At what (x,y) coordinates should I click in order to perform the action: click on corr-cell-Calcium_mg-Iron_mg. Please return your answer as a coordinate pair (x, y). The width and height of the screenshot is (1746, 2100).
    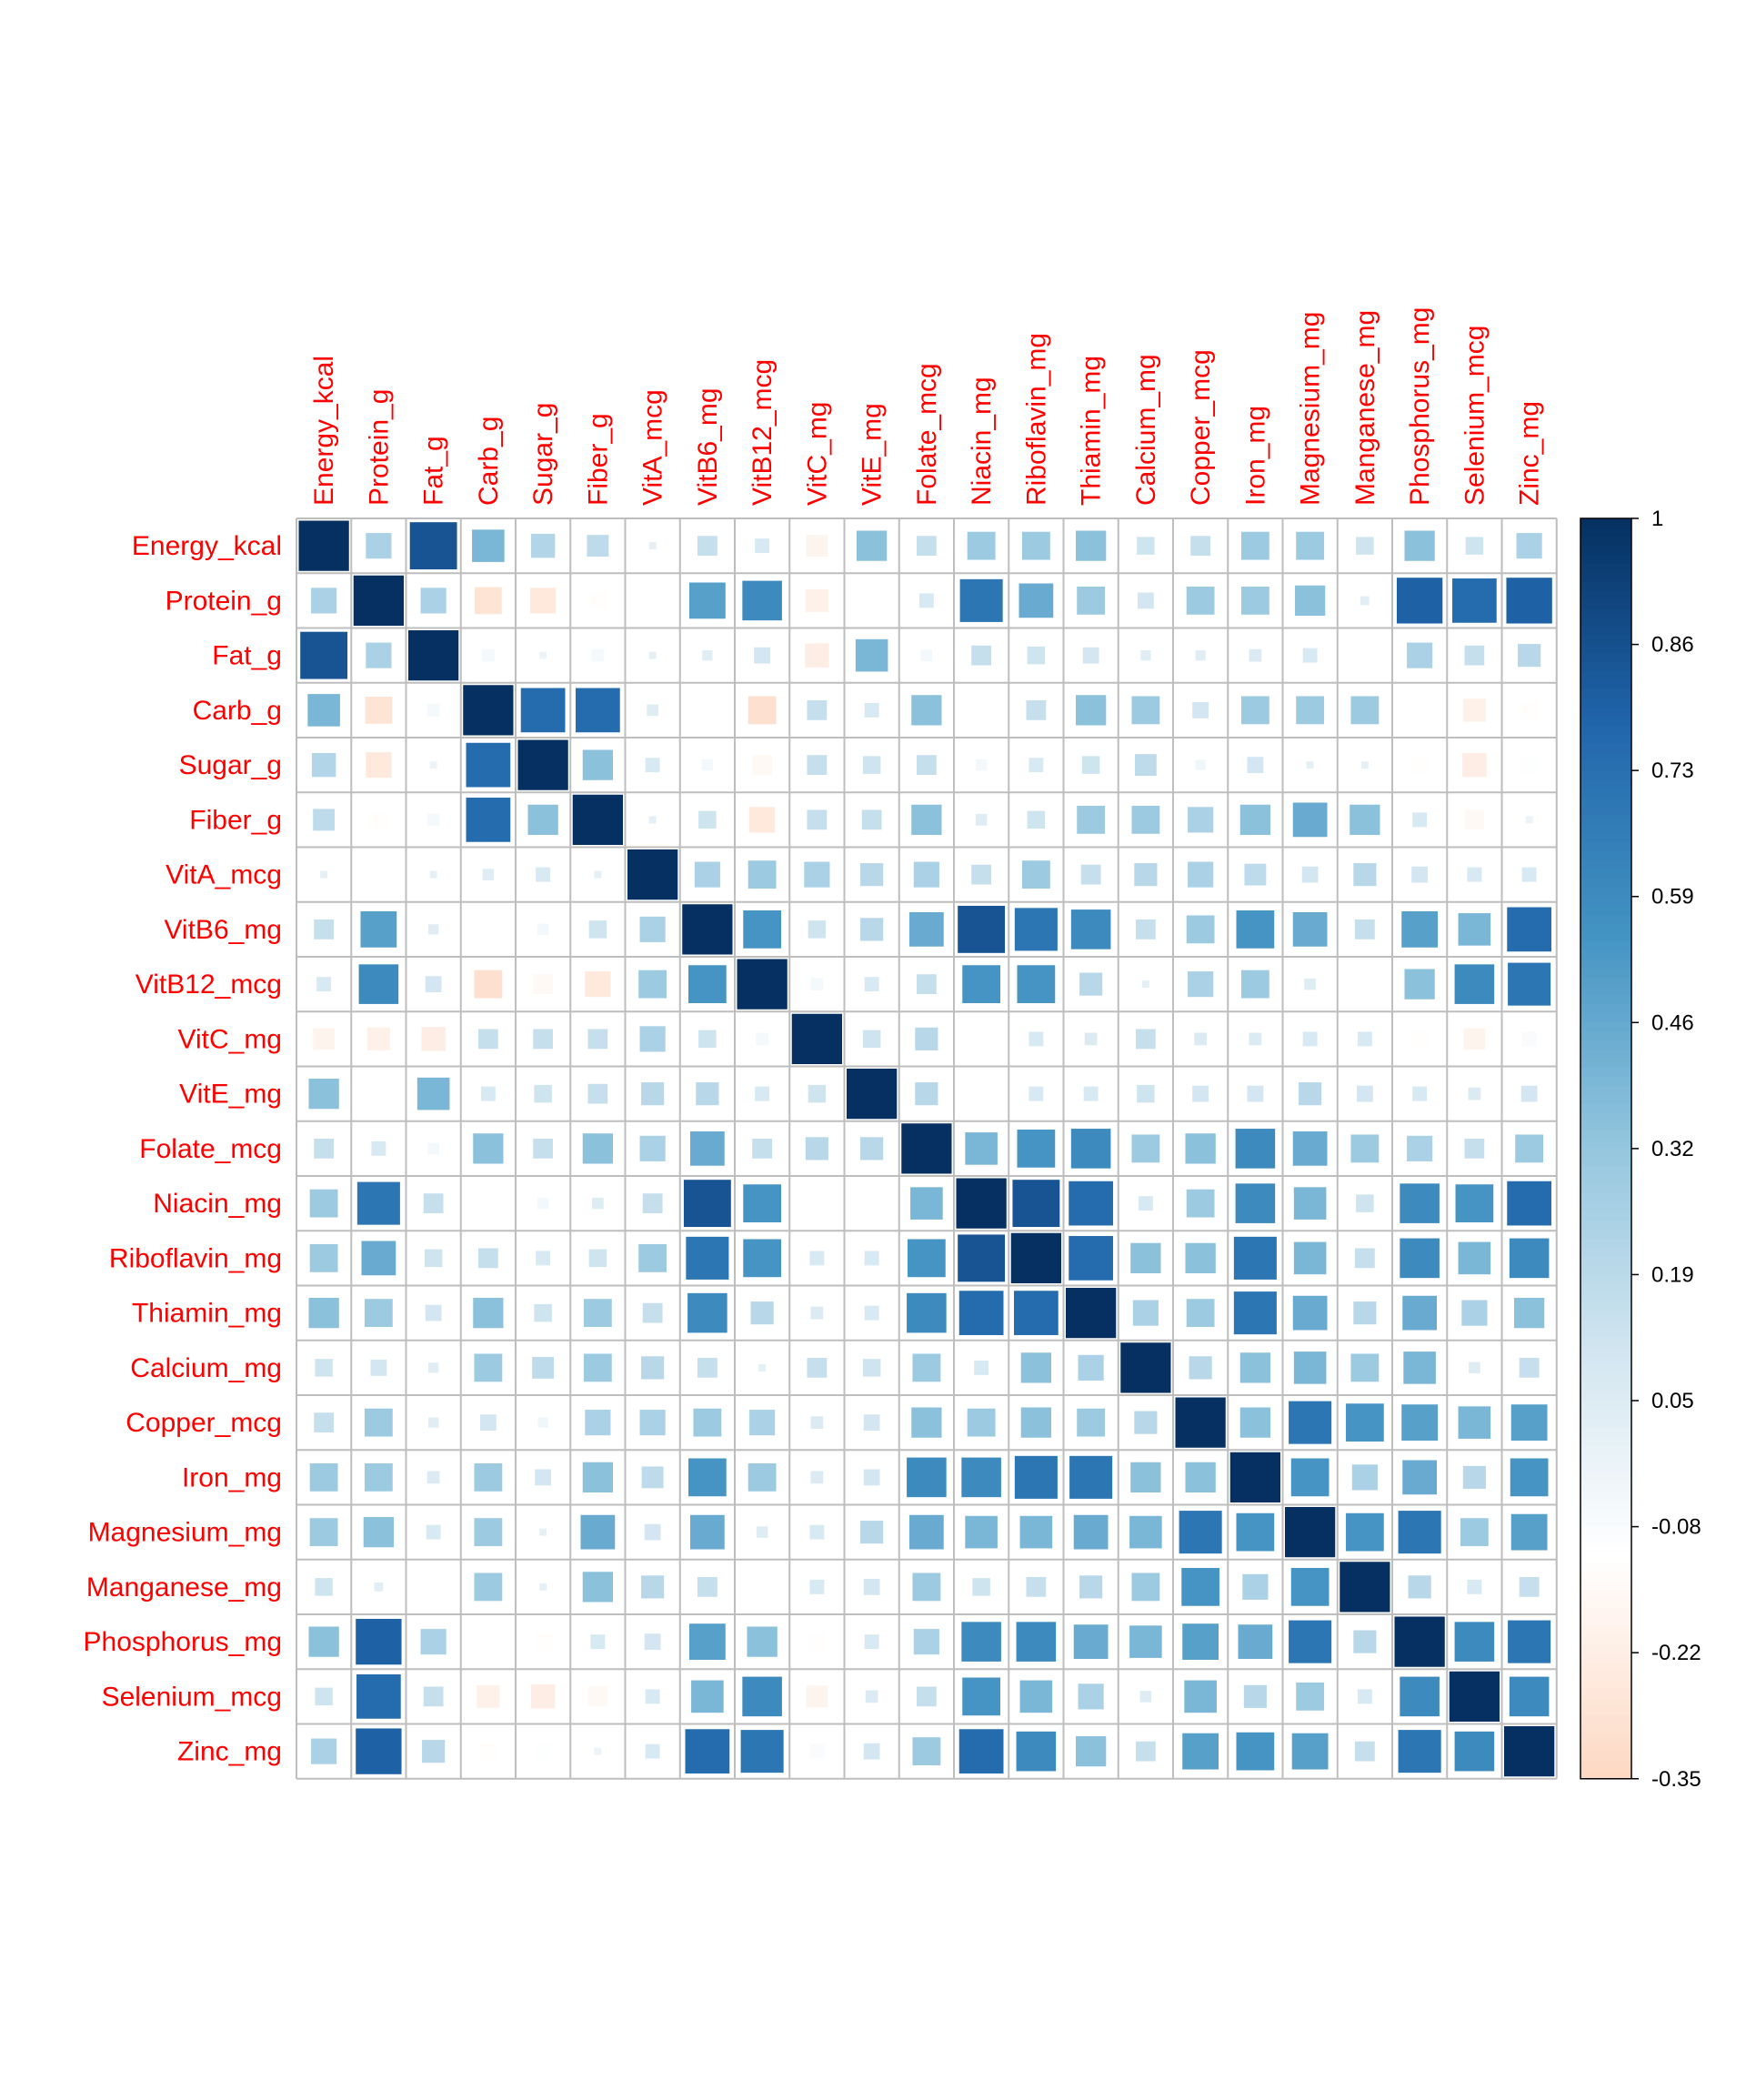
    Looking at the image, I should click on (1255, 1368).